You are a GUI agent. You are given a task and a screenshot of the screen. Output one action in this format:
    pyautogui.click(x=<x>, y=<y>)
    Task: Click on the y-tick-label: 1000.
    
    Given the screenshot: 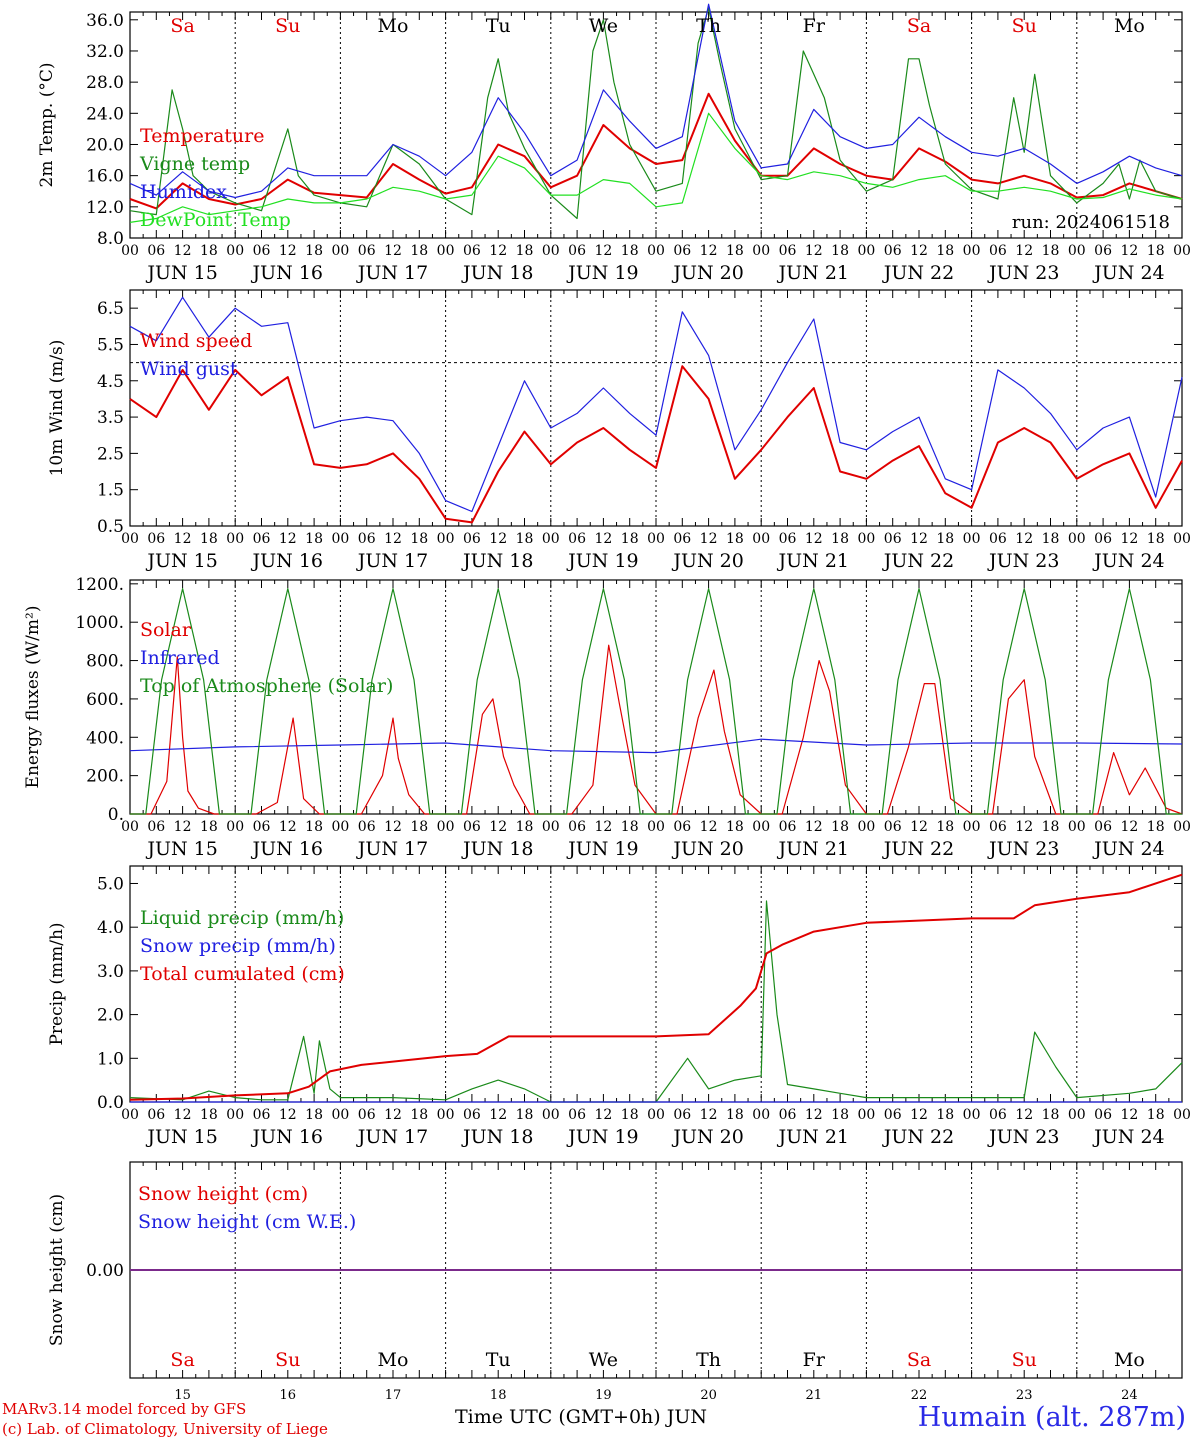 What is the action you would take?
    pyautogui.click(x=99, y=623)
    